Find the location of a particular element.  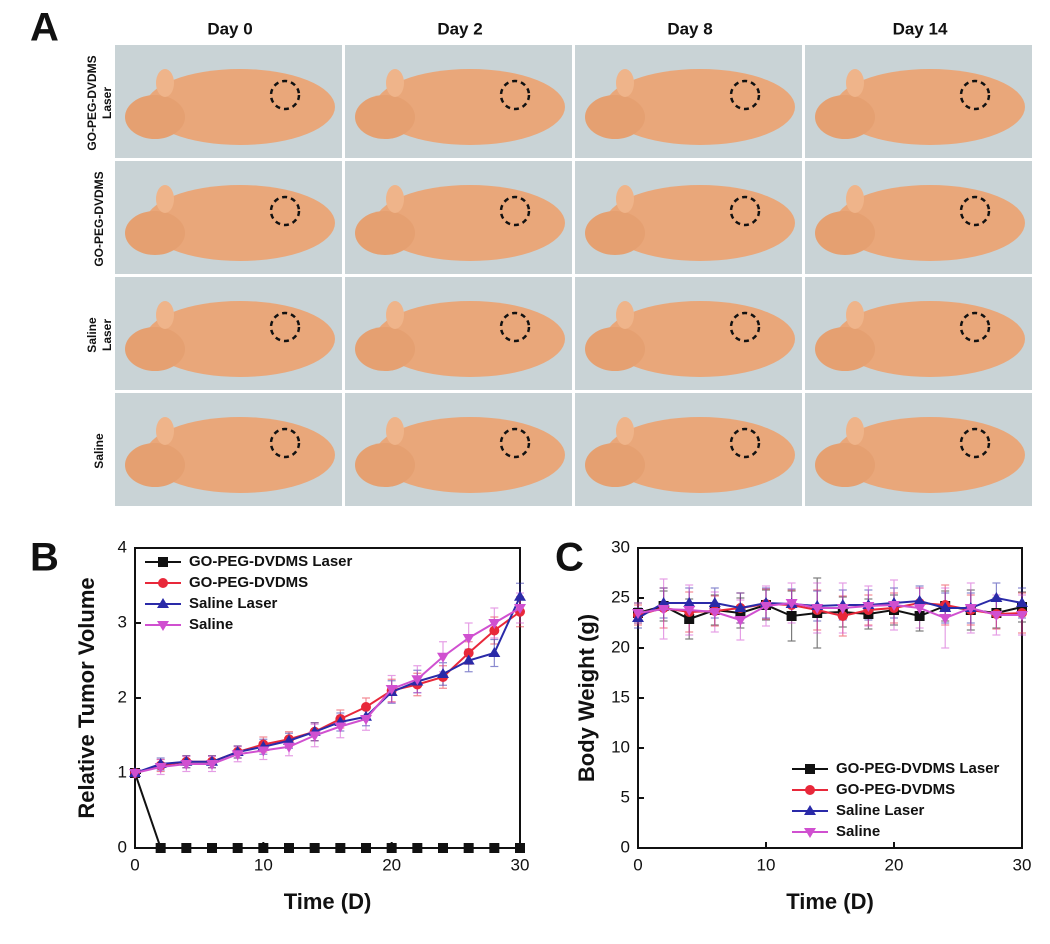

y-tick-label: 3 is located at coordinates (122, 621).